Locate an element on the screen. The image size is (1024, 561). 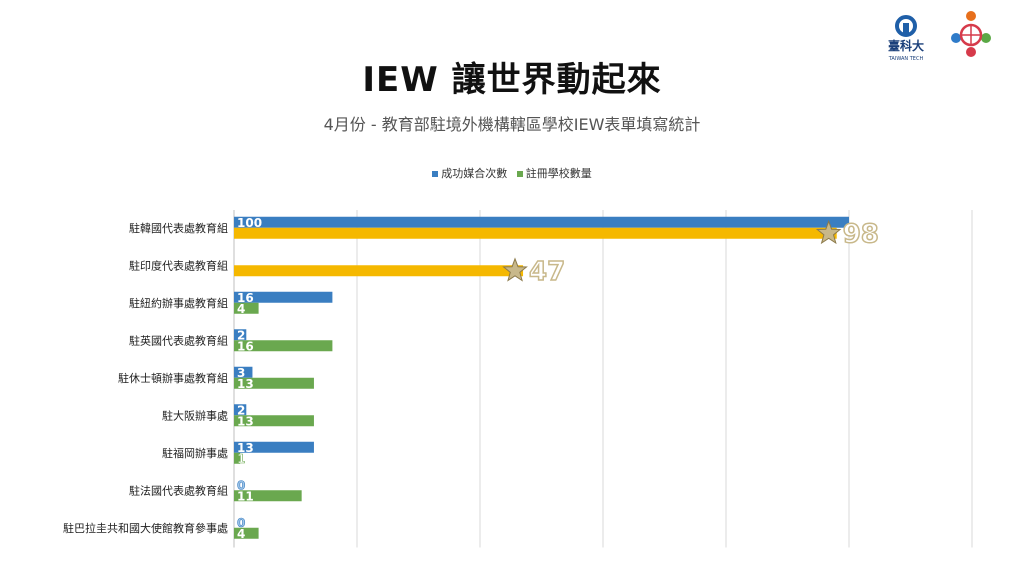
data-label: 3 is located at coordinates (241, 373).